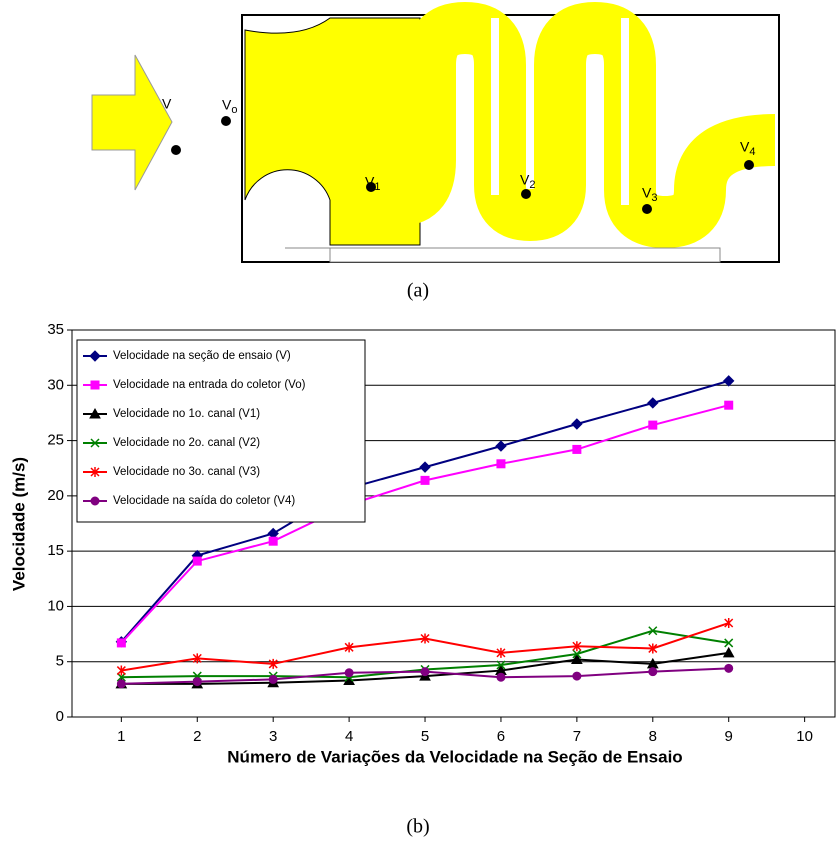  Describe the element at coordinates (234, 110) in the screenshot. I see `probe-subscript: o` at that location.